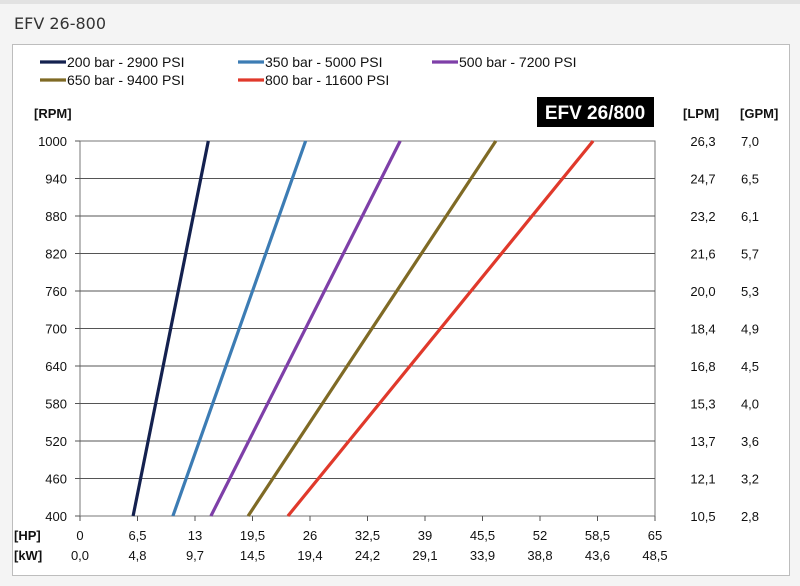 The height and width of the screenshot is (586, 800). What do you see at coordinates (56, 291) in the screenshot?
I see `rpm-tick-label: 760` at bounding box center [56, 291].